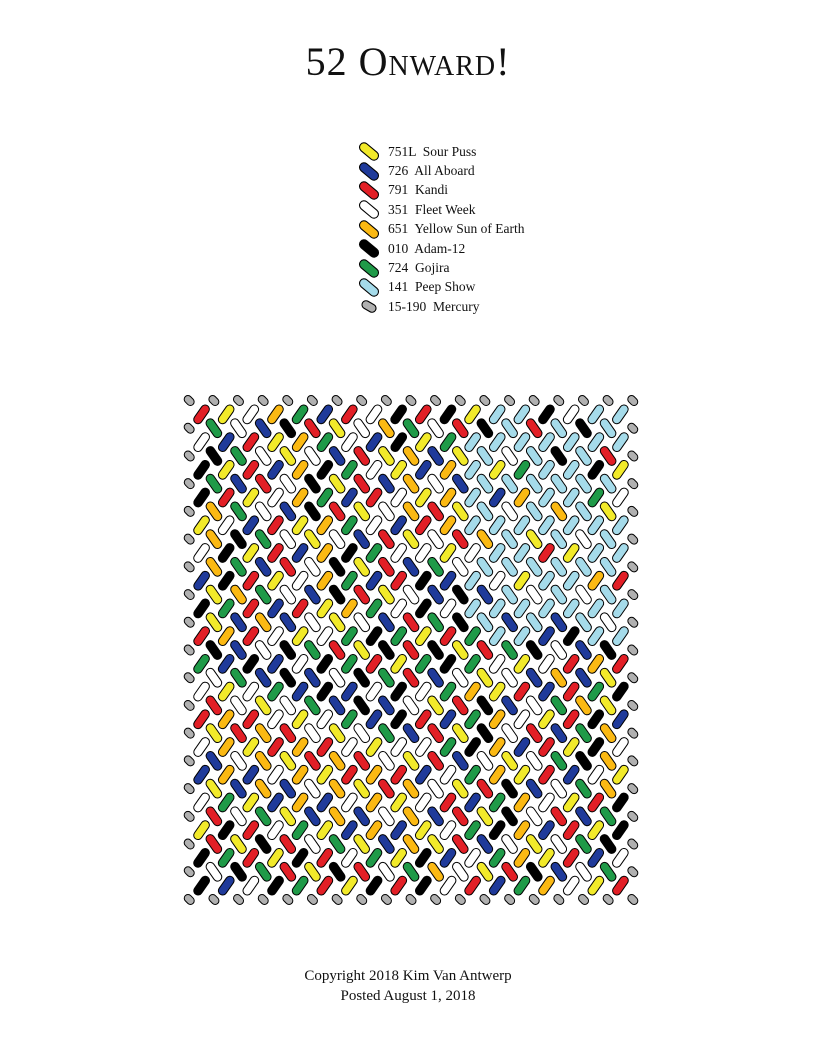 The width and height of the screenshot is (816, 1056). Describe the element at coordinates (408, 996) in the screenshot. I see `posted-date-text: Posted August 1, 2018` at that location.